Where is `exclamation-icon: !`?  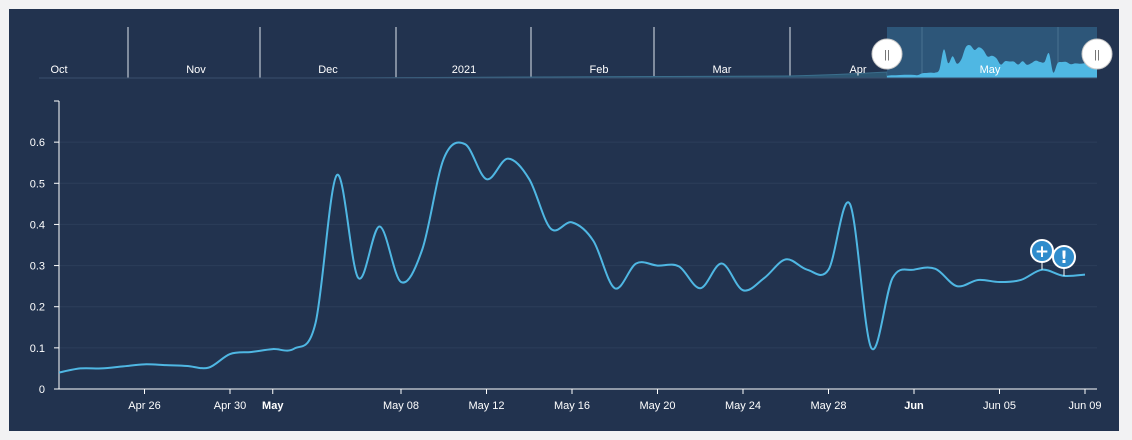 exclamation-icon: ! is located at coordinates (1064, 258).